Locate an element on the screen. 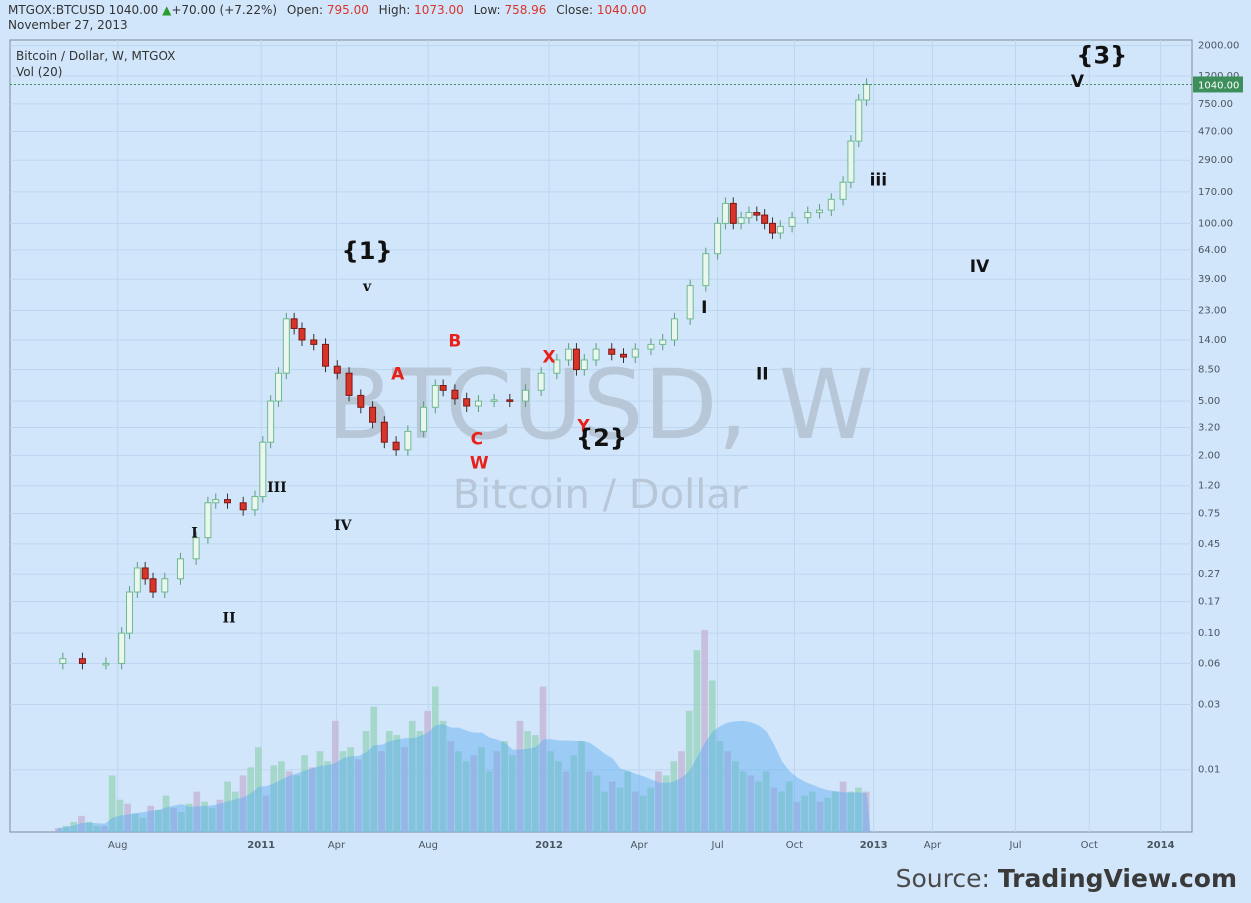 The height and width of the screenshot is (903, 1251). quote-date: November 27, 2013 is located at coordinates (68, 25).